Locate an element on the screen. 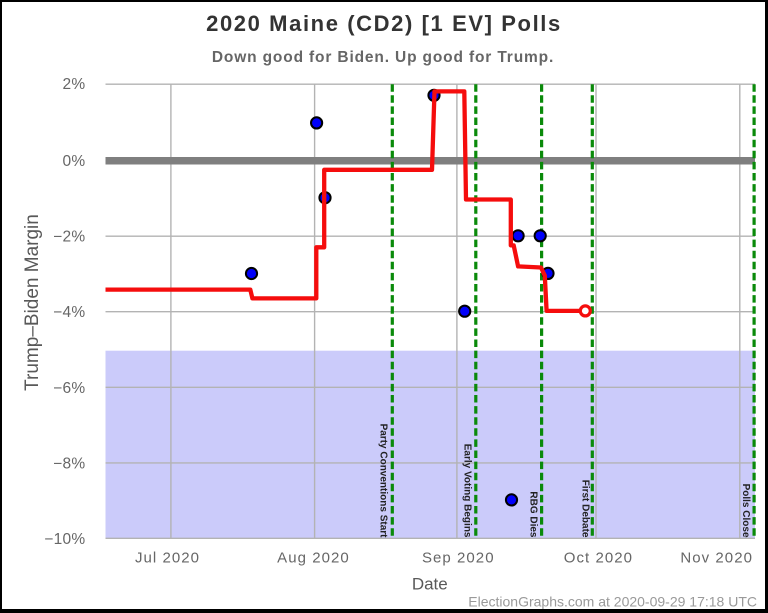  svg-text: Trump–Biden Margin is located at coordinates (32, 302).